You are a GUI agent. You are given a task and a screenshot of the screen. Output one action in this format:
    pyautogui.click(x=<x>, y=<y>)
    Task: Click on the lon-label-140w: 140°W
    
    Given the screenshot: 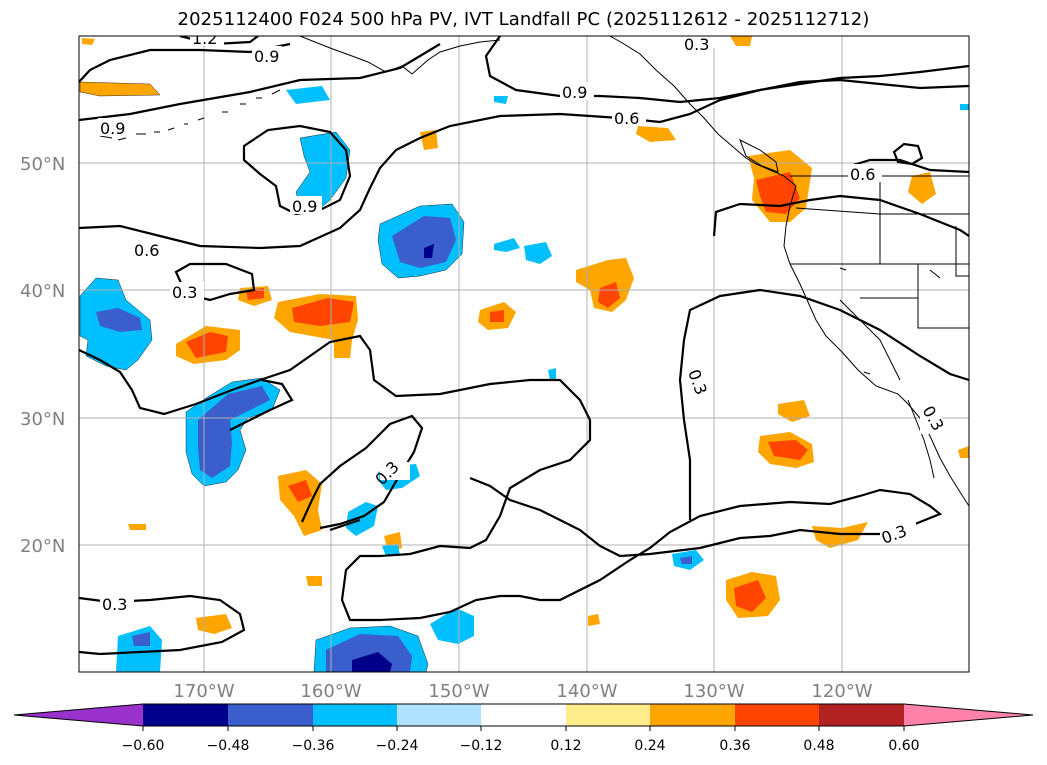 What is the action you would take?
    pyautogui.click(x=586, y=691)
    